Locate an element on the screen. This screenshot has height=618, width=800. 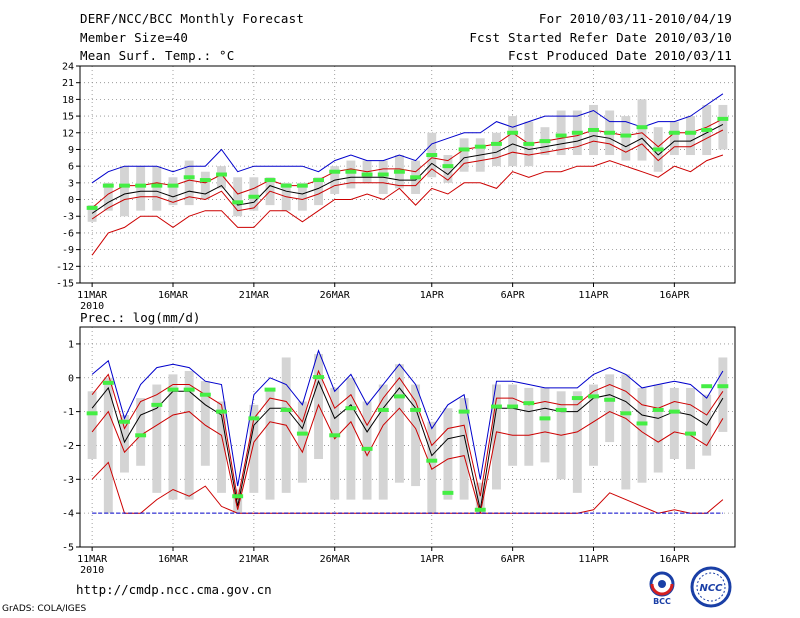
y-tick-label: 0 is located at coordinates (71, 200).